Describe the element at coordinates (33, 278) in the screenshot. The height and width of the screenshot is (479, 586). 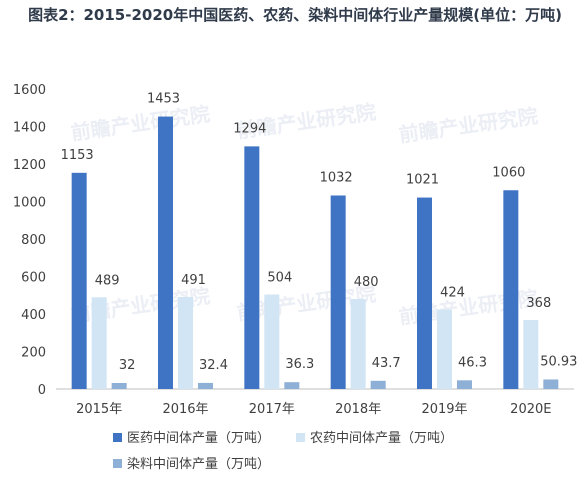
I see `y-tick-label: 600` at that location.